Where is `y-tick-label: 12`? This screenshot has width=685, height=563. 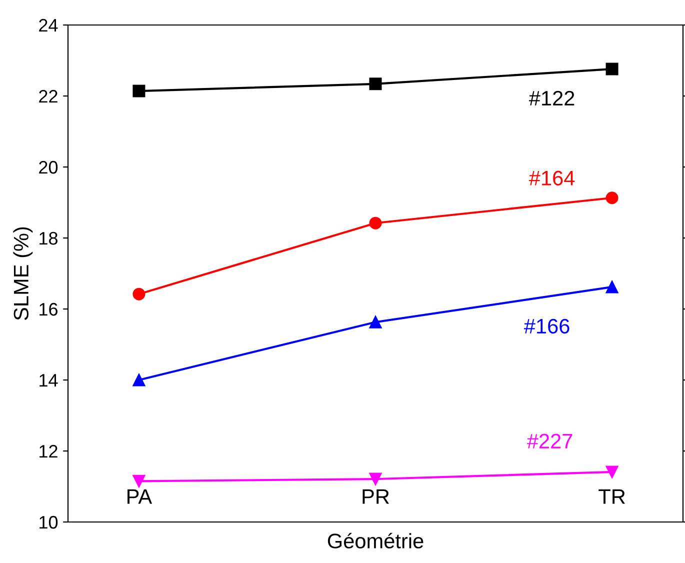
y-tick-label: 12 is located at coordinates (49, 451).